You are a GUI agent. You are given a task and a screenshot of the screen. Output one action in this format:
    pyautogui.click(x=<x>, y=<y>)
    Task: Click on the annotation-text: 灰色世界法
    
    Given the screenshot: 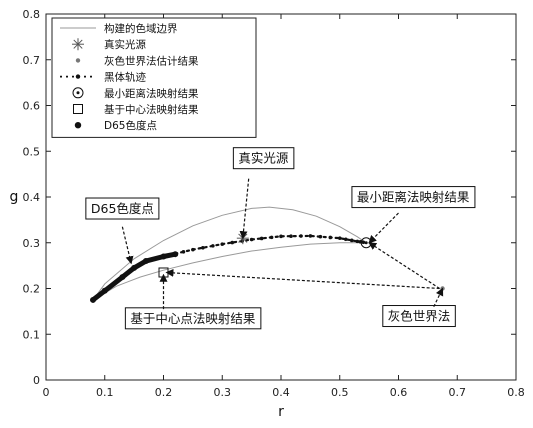 What is the action you would take?
    pyautogui.click(x=419, y=316)
    